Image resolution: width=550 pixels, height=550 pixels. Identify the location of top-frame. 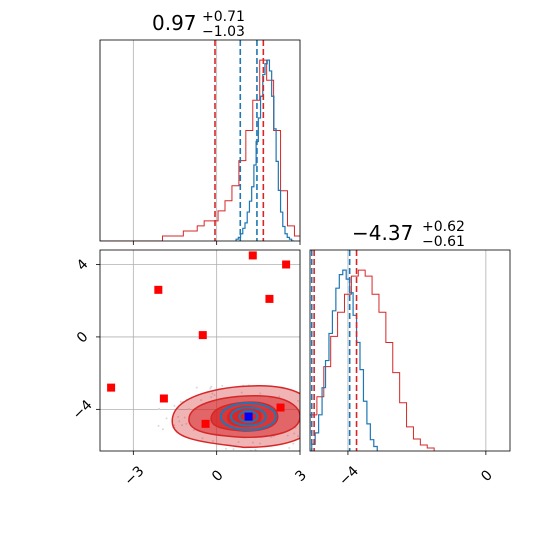
(200, 140).